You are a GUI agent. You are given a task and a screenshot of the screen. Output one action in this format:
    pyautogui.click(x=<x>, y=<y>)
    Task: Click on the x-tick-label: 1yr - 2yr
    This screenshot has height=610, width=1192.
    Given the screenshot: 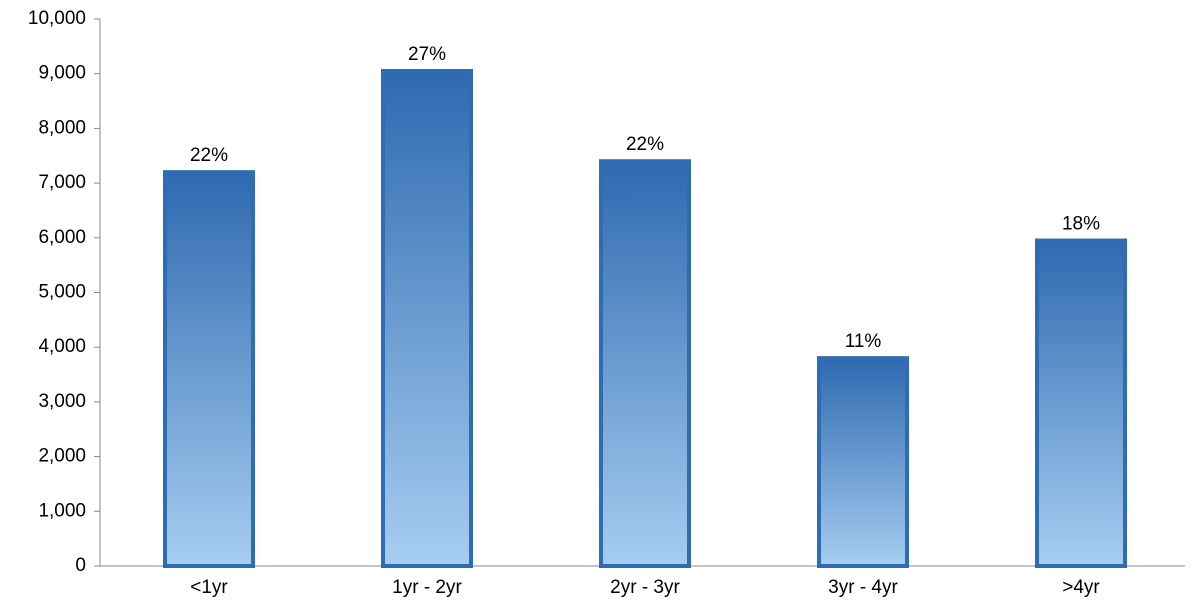 What is the action you would take?
    pyautogui.click(x=427, y=587)
    